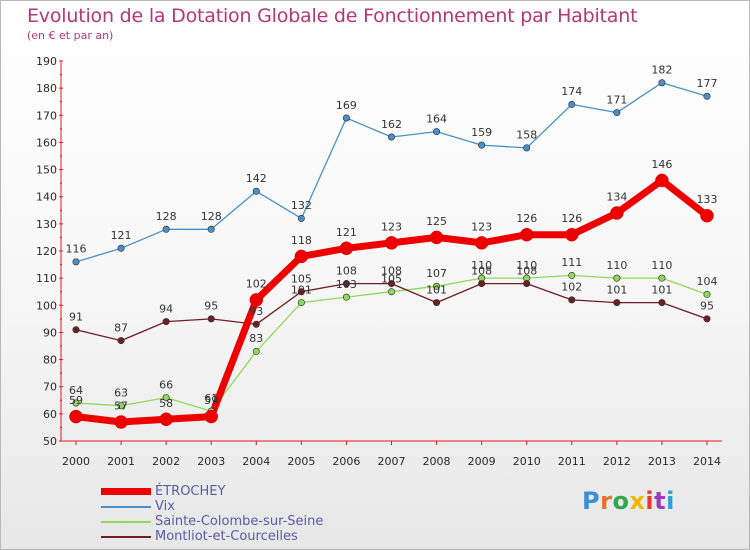  What do you see at coordinates (46, 61) in the screenshot?
I see `y-tick-label: 190` at bounding box center [46, 61].